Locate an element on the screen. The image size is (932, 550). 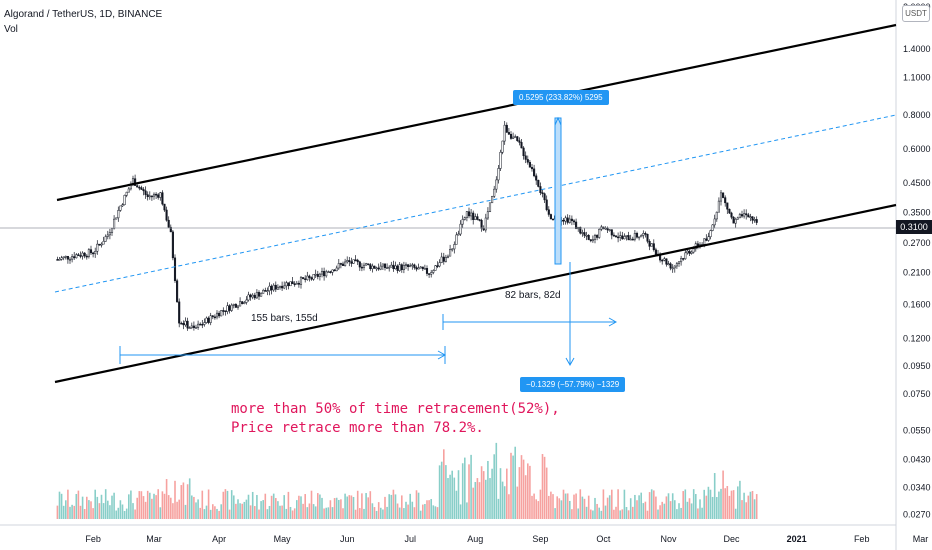
price-tick-label: 0.1200 is located at coordinates (917, 339).